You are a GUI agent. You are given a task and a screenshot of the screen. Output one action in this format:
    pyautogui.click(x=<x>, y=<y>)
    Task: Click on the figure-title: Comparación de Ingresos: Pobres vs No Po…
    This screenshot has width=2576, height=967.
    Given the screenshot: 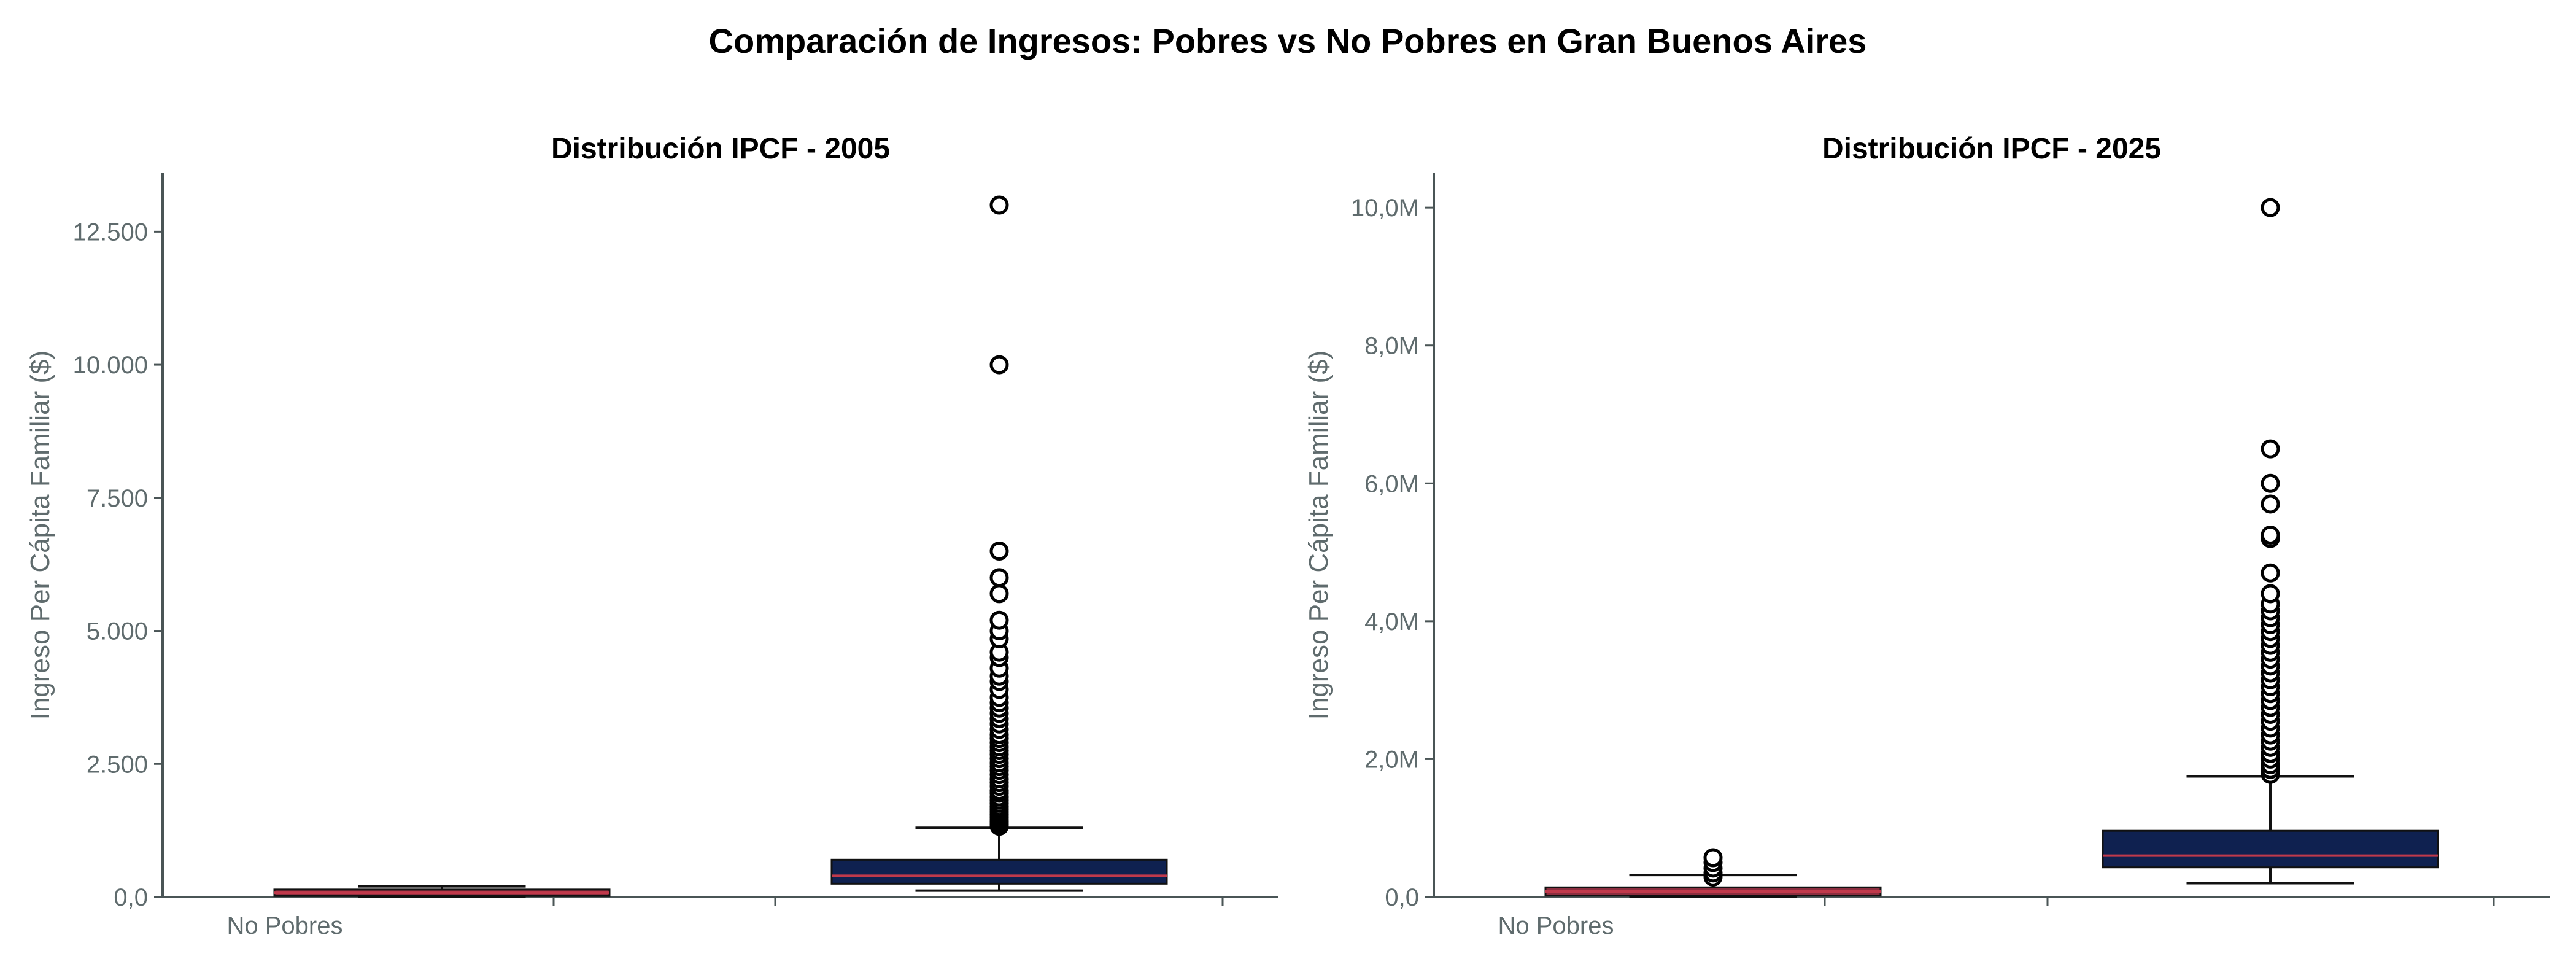 What is the action you would take?
    pyautogui.click(x=1288, y=40)
    